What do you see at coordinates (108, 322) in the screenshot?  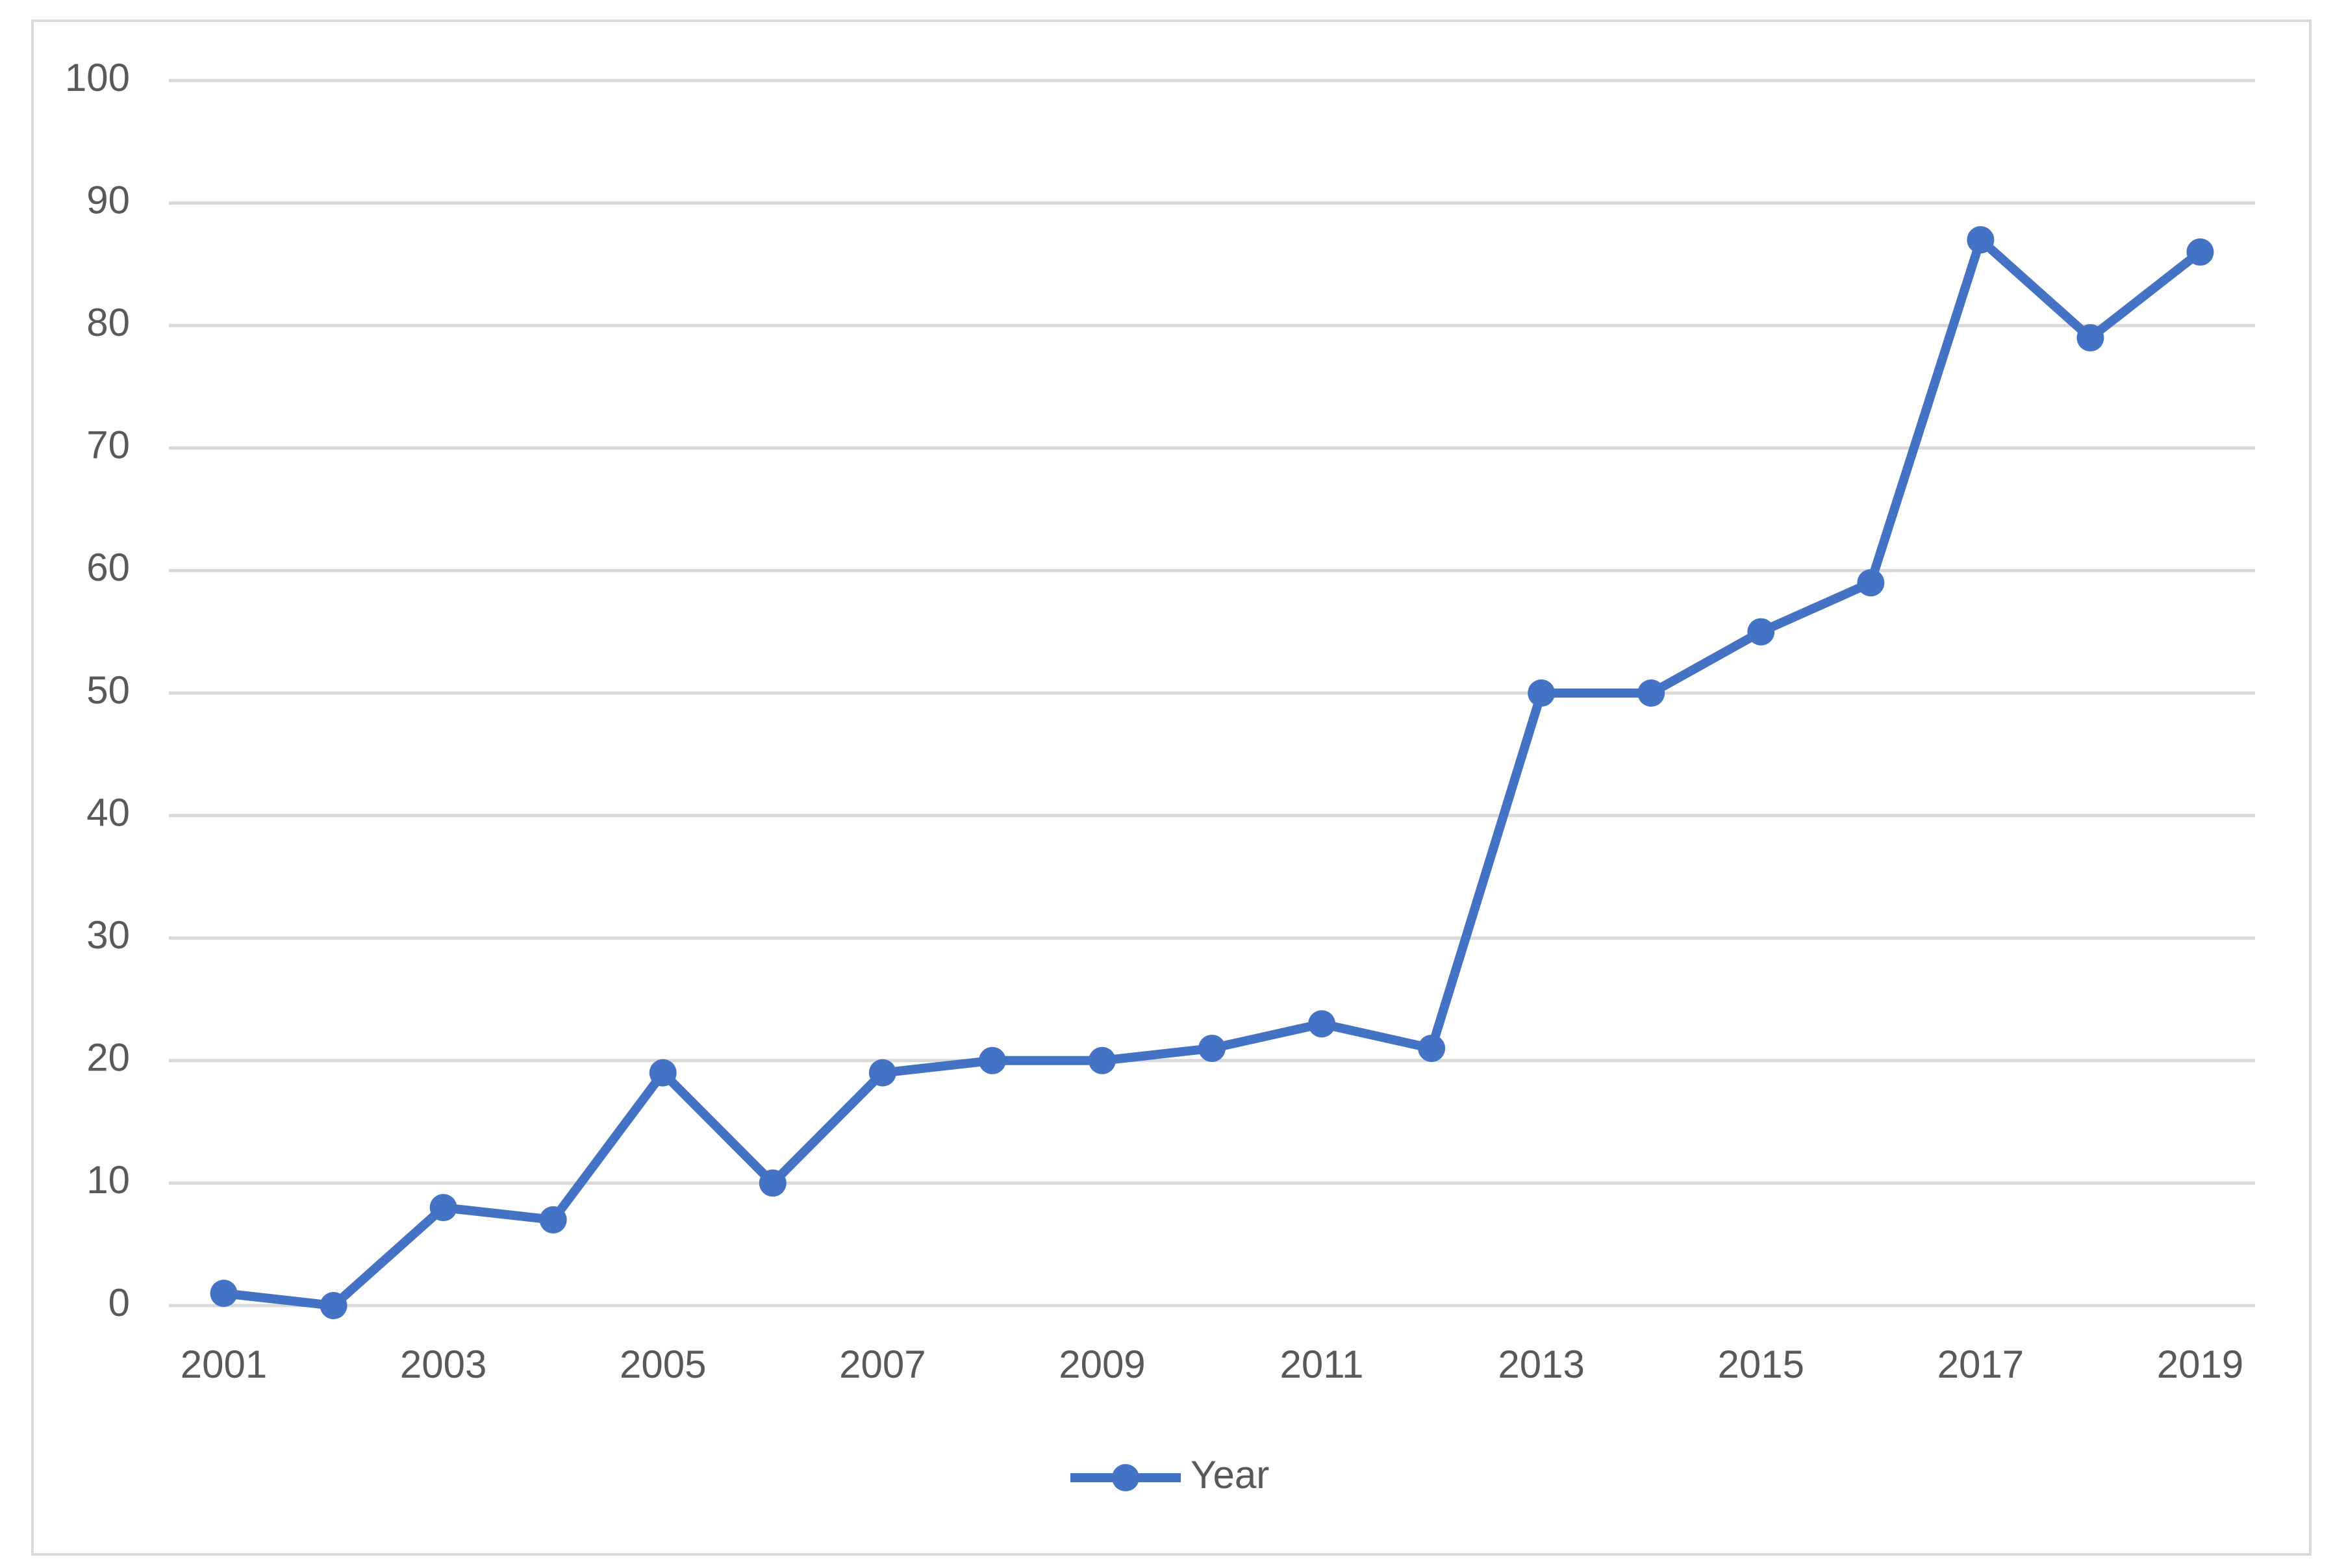 I see `y-tick-label: 80` at bounding box center [108, 322].